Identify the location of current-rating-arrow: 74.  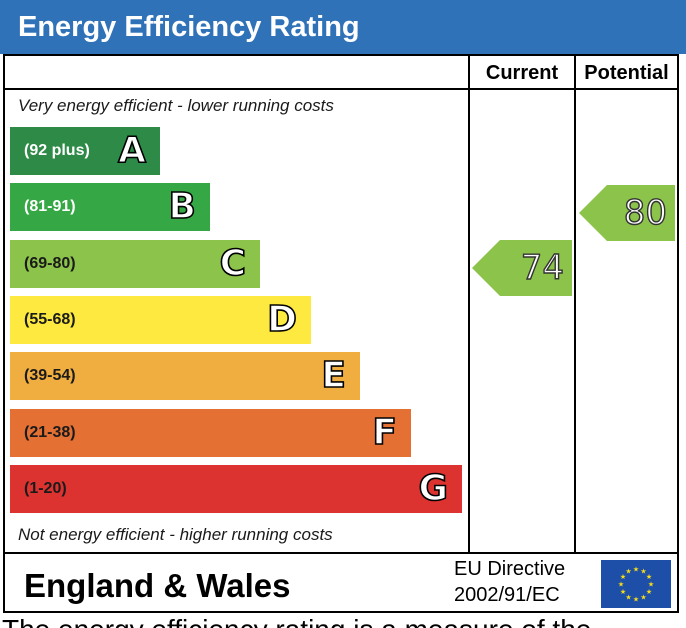
(522, 267).